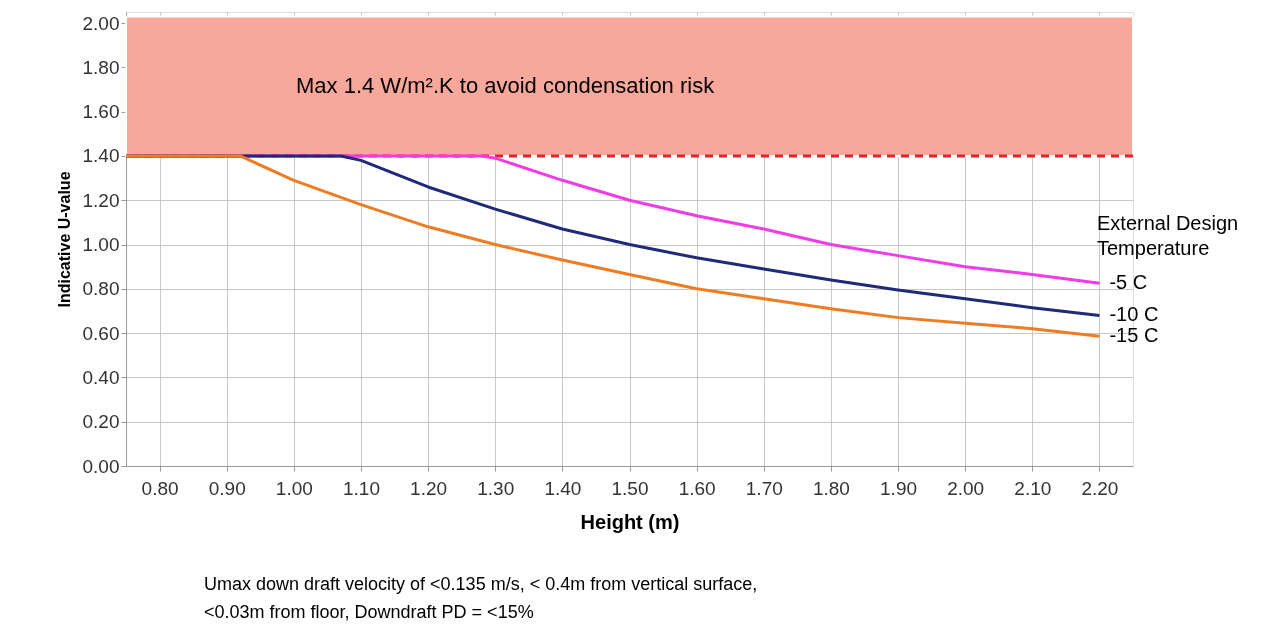 The image size is (1280, 626). I want to click on y-tick-label: 1.40, so click(101, 156).